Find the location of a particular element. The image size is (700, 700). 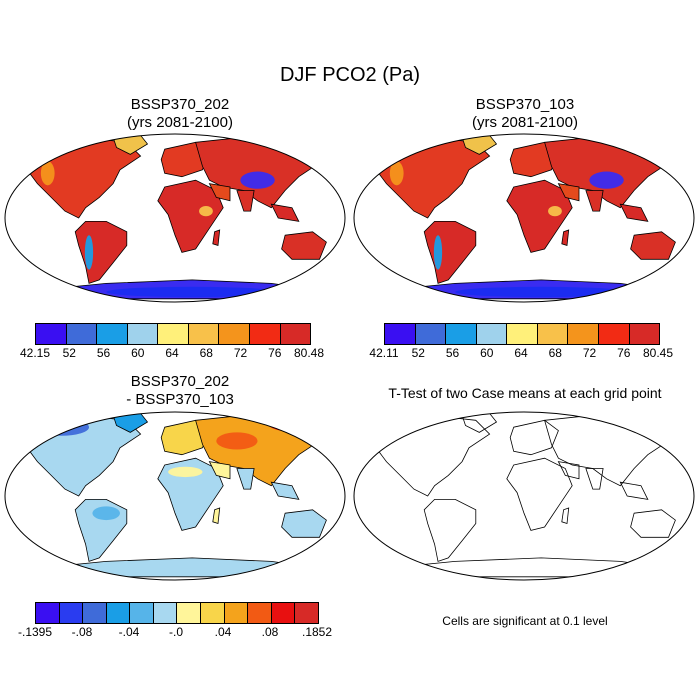

field-antarctic-plateau is located at coordinates (192, 292).